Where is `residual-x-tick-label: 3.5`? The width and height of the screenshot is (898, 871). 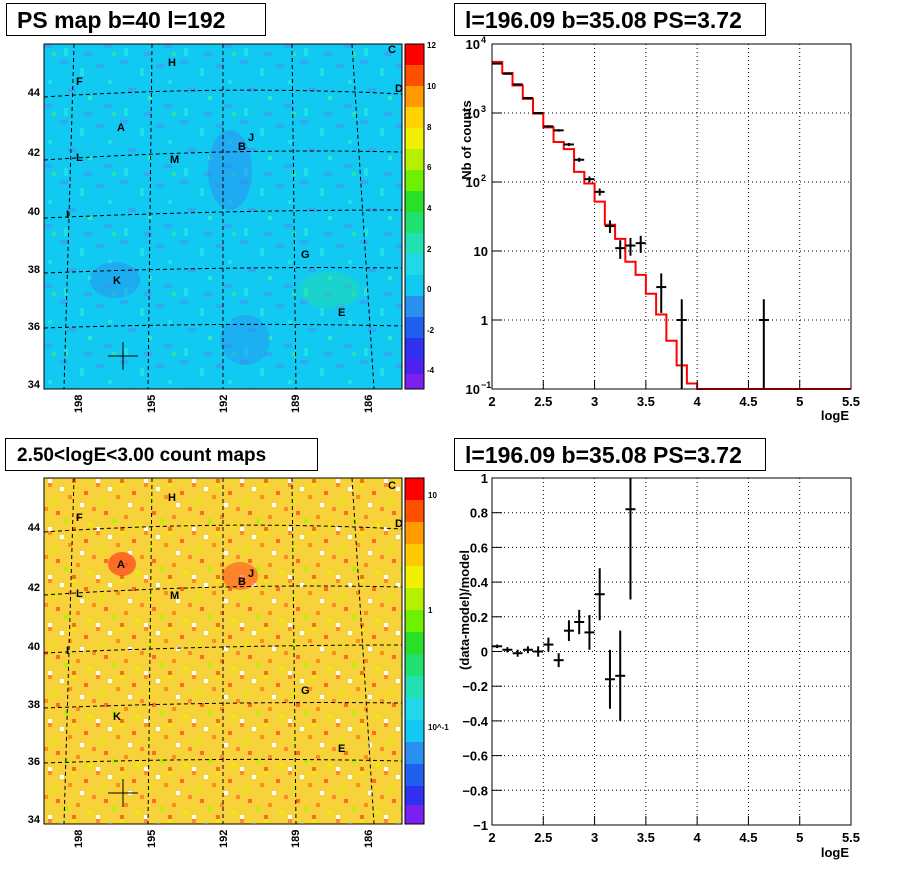
residual-x-tick-label: 3.5 is located at coordinates (646, 837).